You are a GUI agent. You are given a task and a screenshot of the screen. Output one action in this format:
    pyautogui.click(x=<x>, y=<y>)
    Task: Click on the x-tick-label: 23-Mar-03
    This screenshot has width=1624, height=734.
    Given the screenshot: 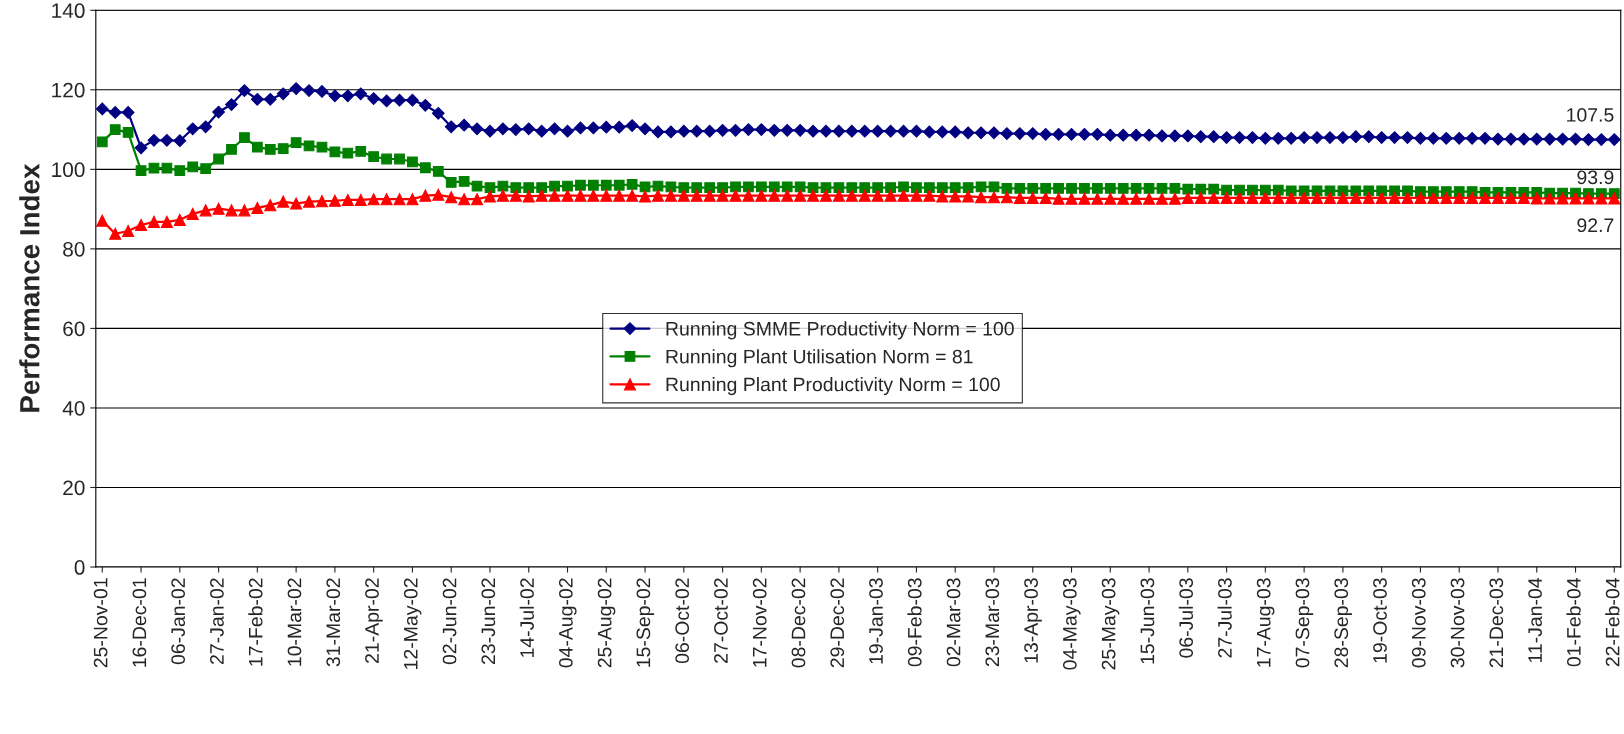 What is the action you would take?
    pyautogui.click(x=992, y=622)
    